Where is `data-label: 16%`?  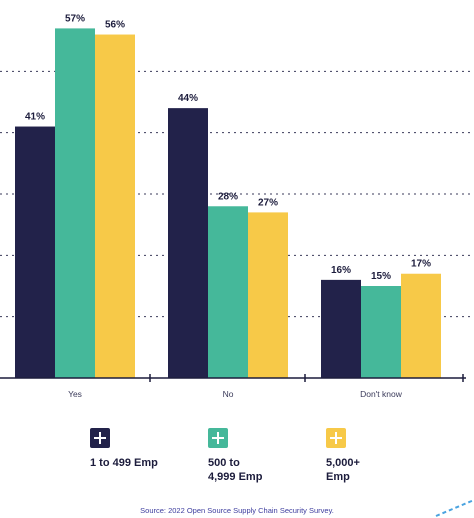 data-label: 16% is located at coordinates (341, 270).